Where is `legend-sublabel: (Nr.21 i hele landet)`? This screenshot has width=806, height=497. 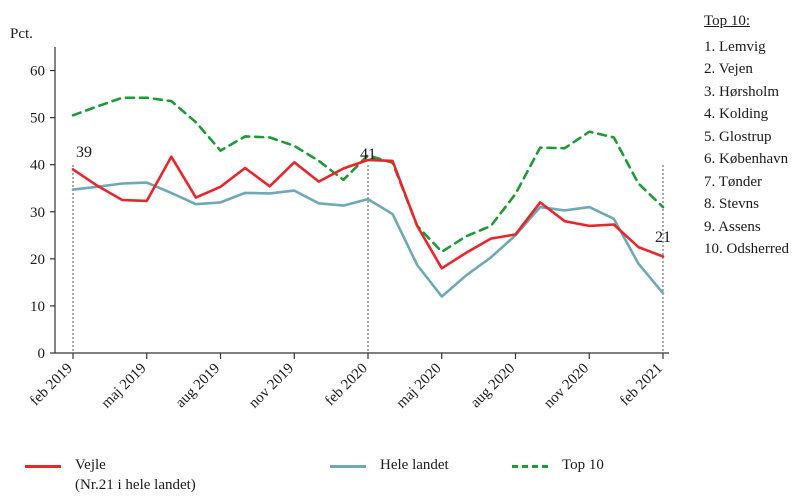
legend-sublabel: (Nr.21 i hele landet) is located at coordinates (135, 485).